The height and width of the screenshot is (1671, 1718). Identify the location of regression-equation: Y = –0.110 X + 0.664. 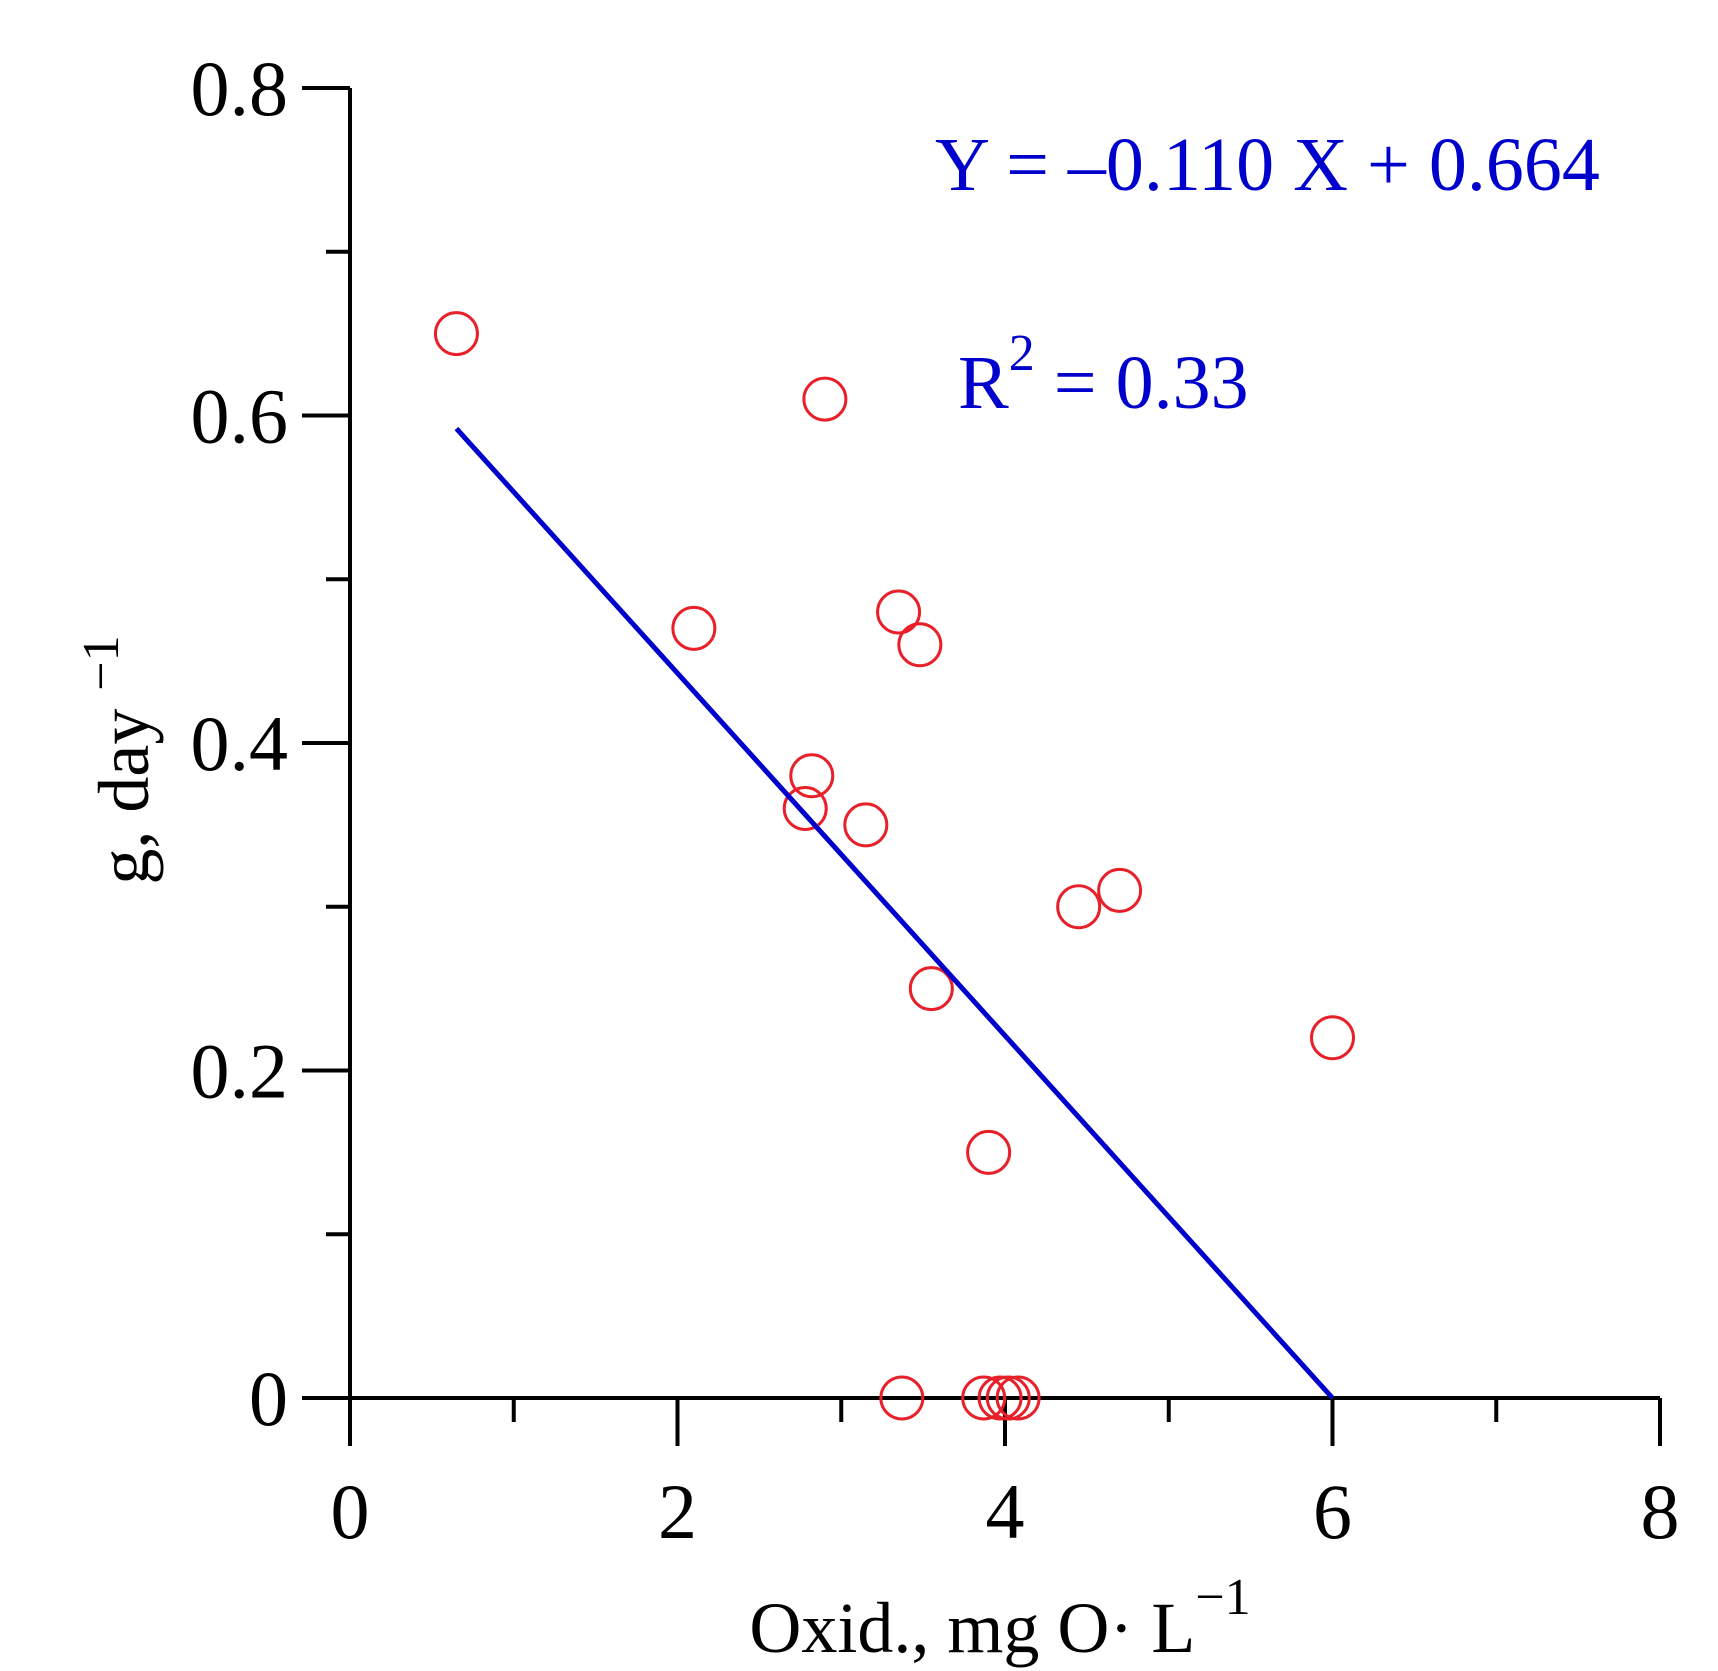
(1267, 165).